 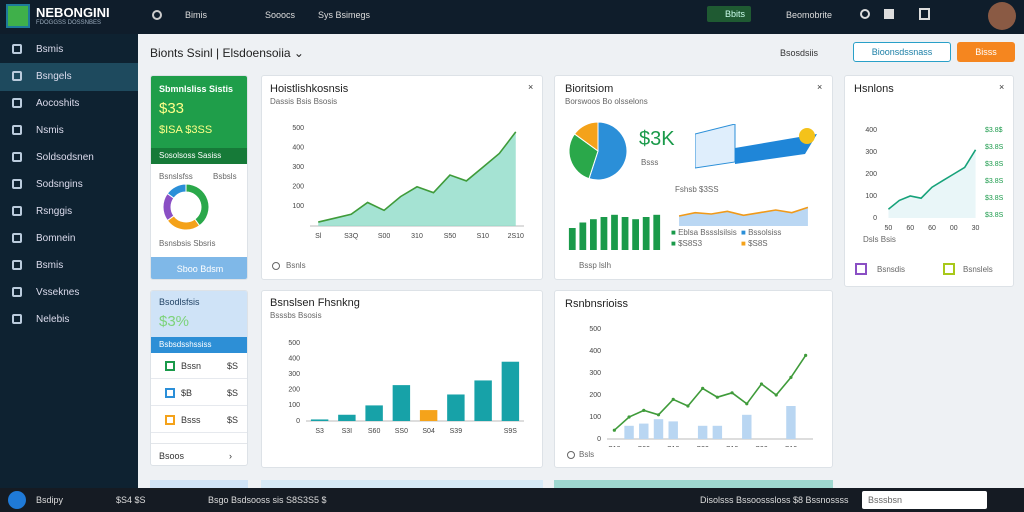 What do you see at coordinates (315, 303) in the screenshot?
I see `card-title: Bsnslsen Fhsnkng` at bounding box center [315, 303].